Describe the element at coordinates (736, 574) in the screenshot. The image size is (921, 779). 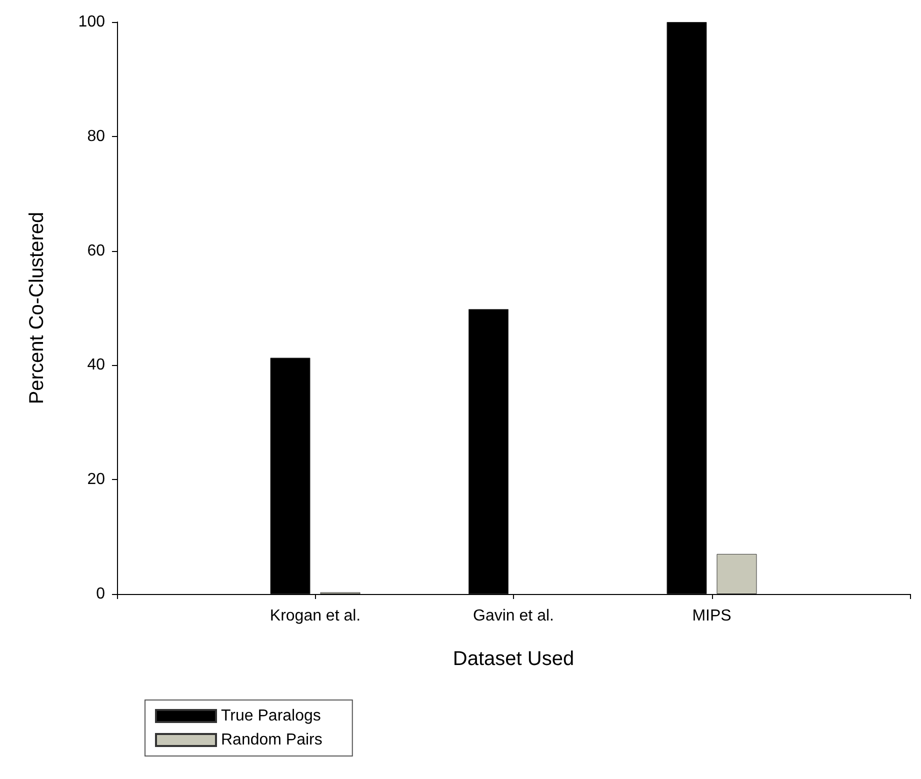
I see `bar` at that location.